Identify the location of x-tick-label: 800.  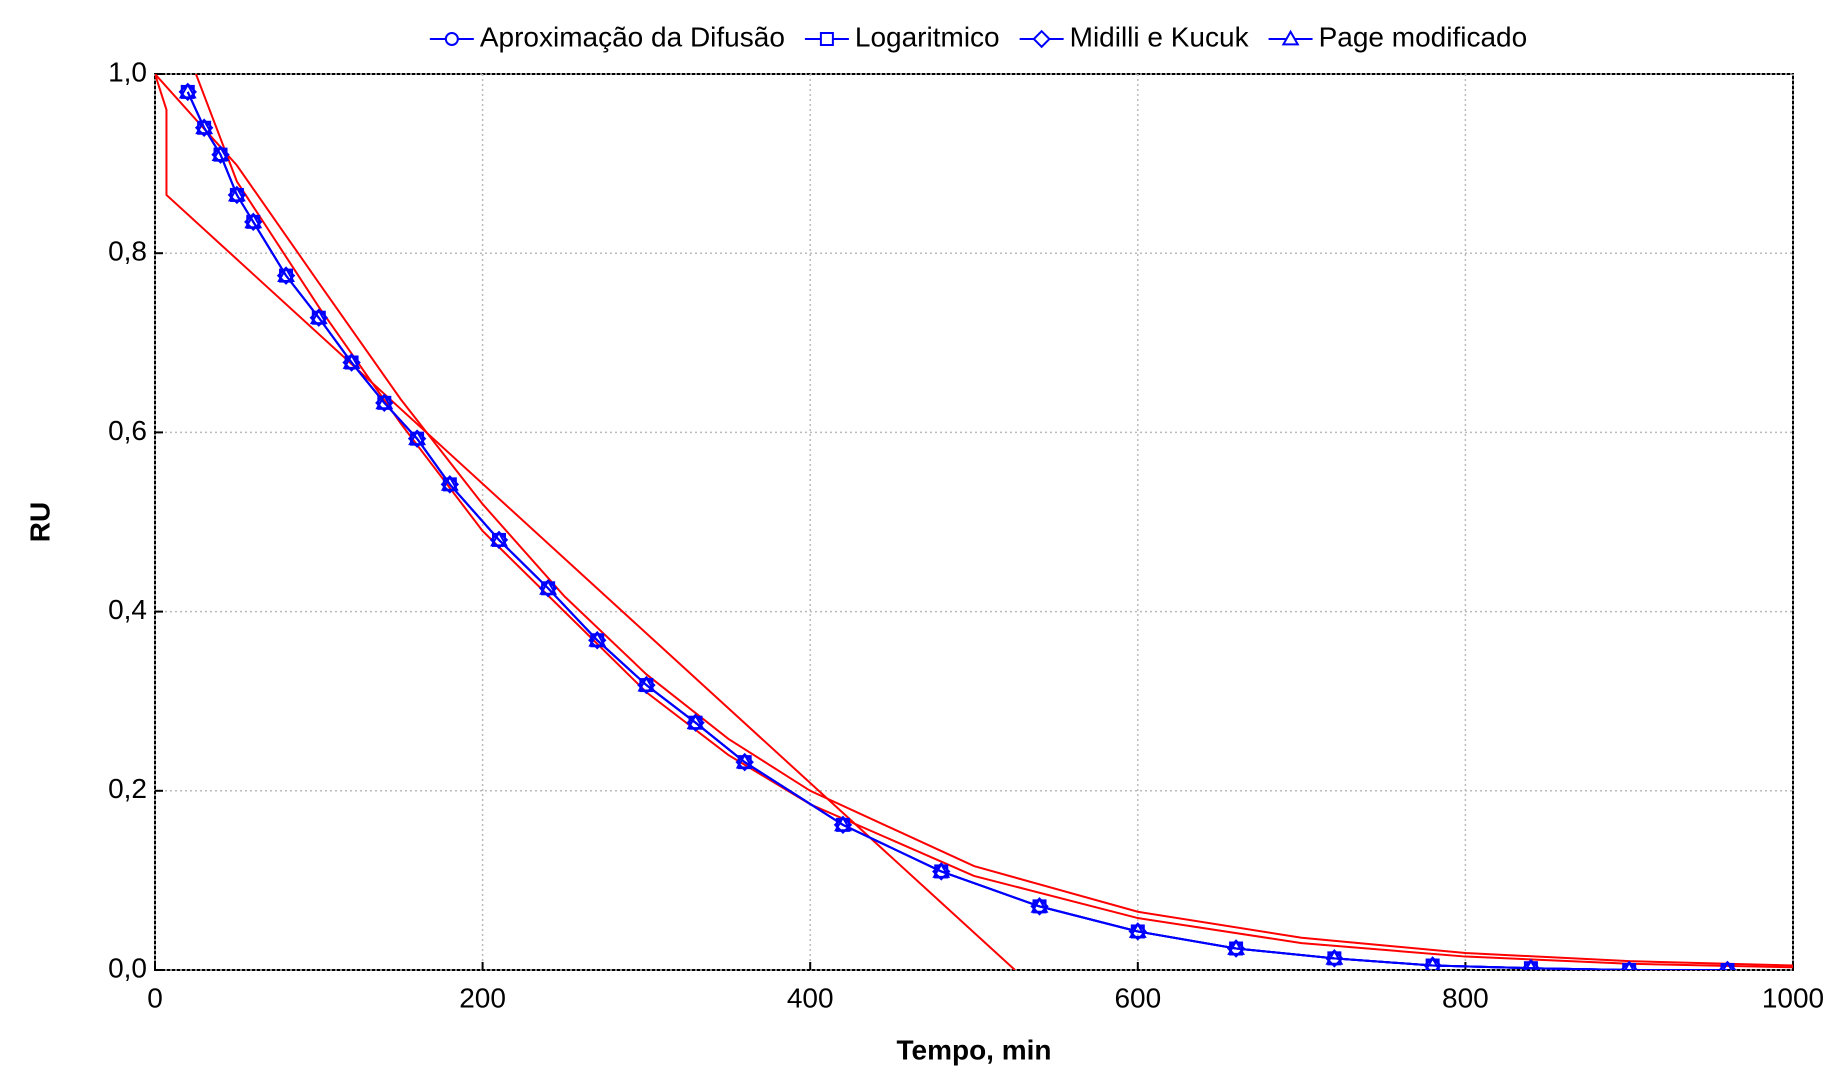
(1465, 997).